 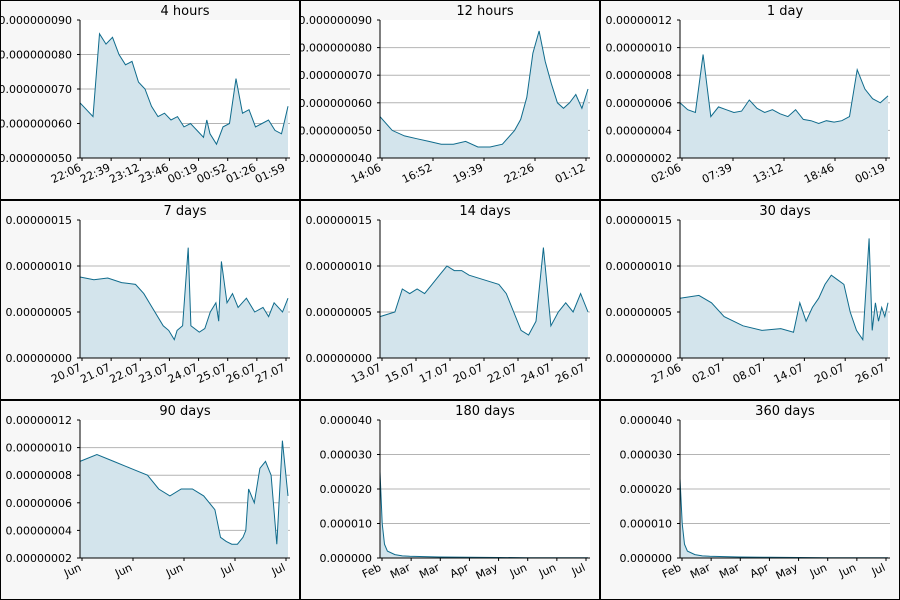 What do you see at coordinates (717, 173) in the screenshot?
I see `x-tick-label: 07:39` at bounding box center [717, 173].